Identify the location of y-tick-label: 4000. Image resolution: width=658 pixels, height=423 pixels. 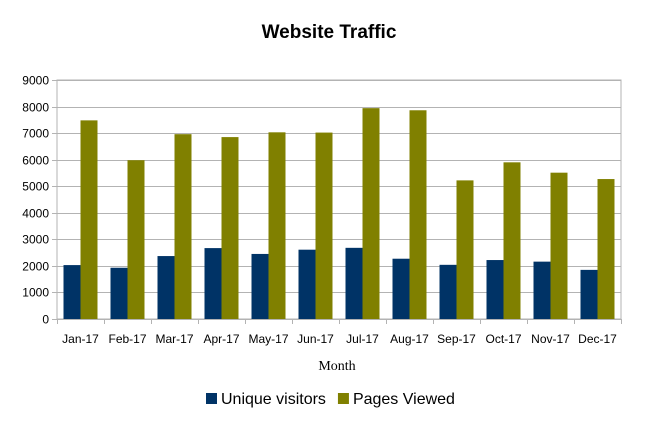
(35, 214).